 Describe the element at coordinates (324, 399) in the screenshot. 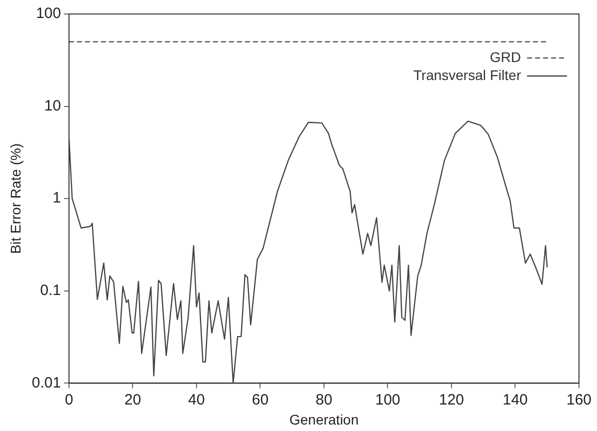

I see `x-tick-label: 80` at that location.